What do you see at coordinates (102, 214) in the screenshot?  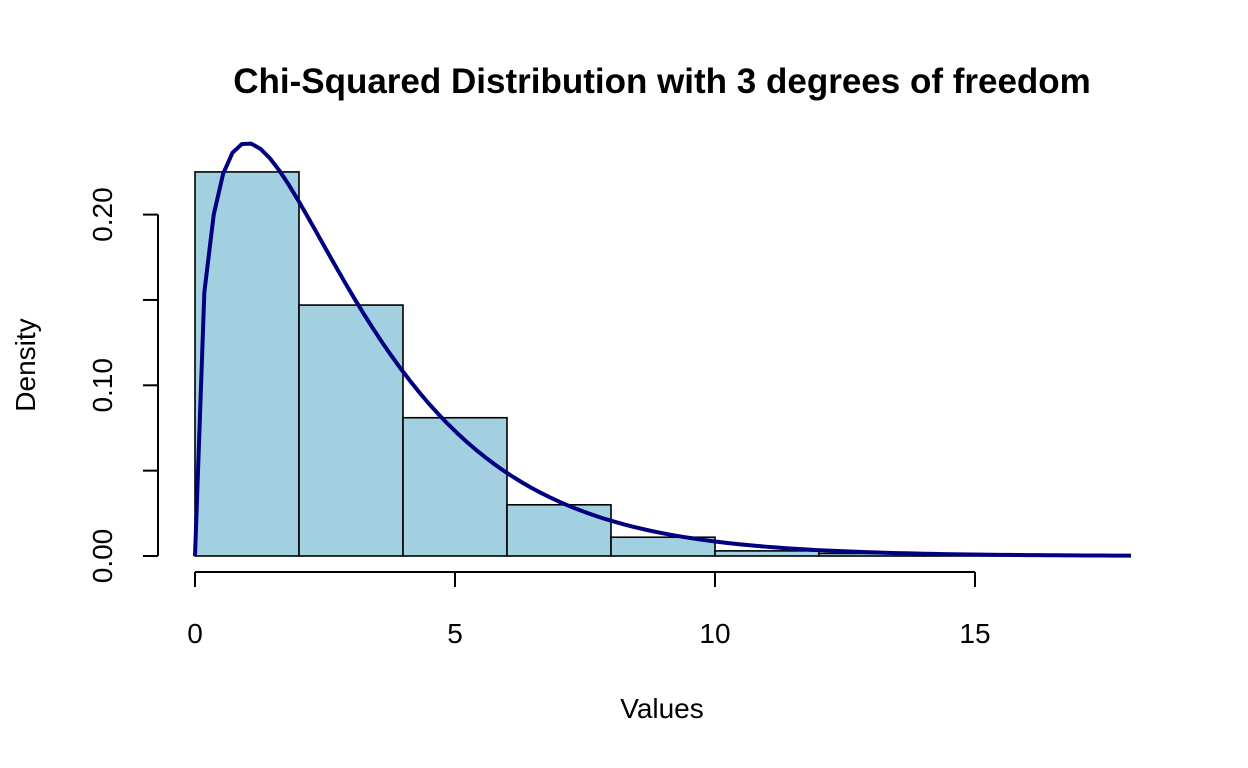 I see `y-tick-label: 0.20` at bounding box center [102, 214].